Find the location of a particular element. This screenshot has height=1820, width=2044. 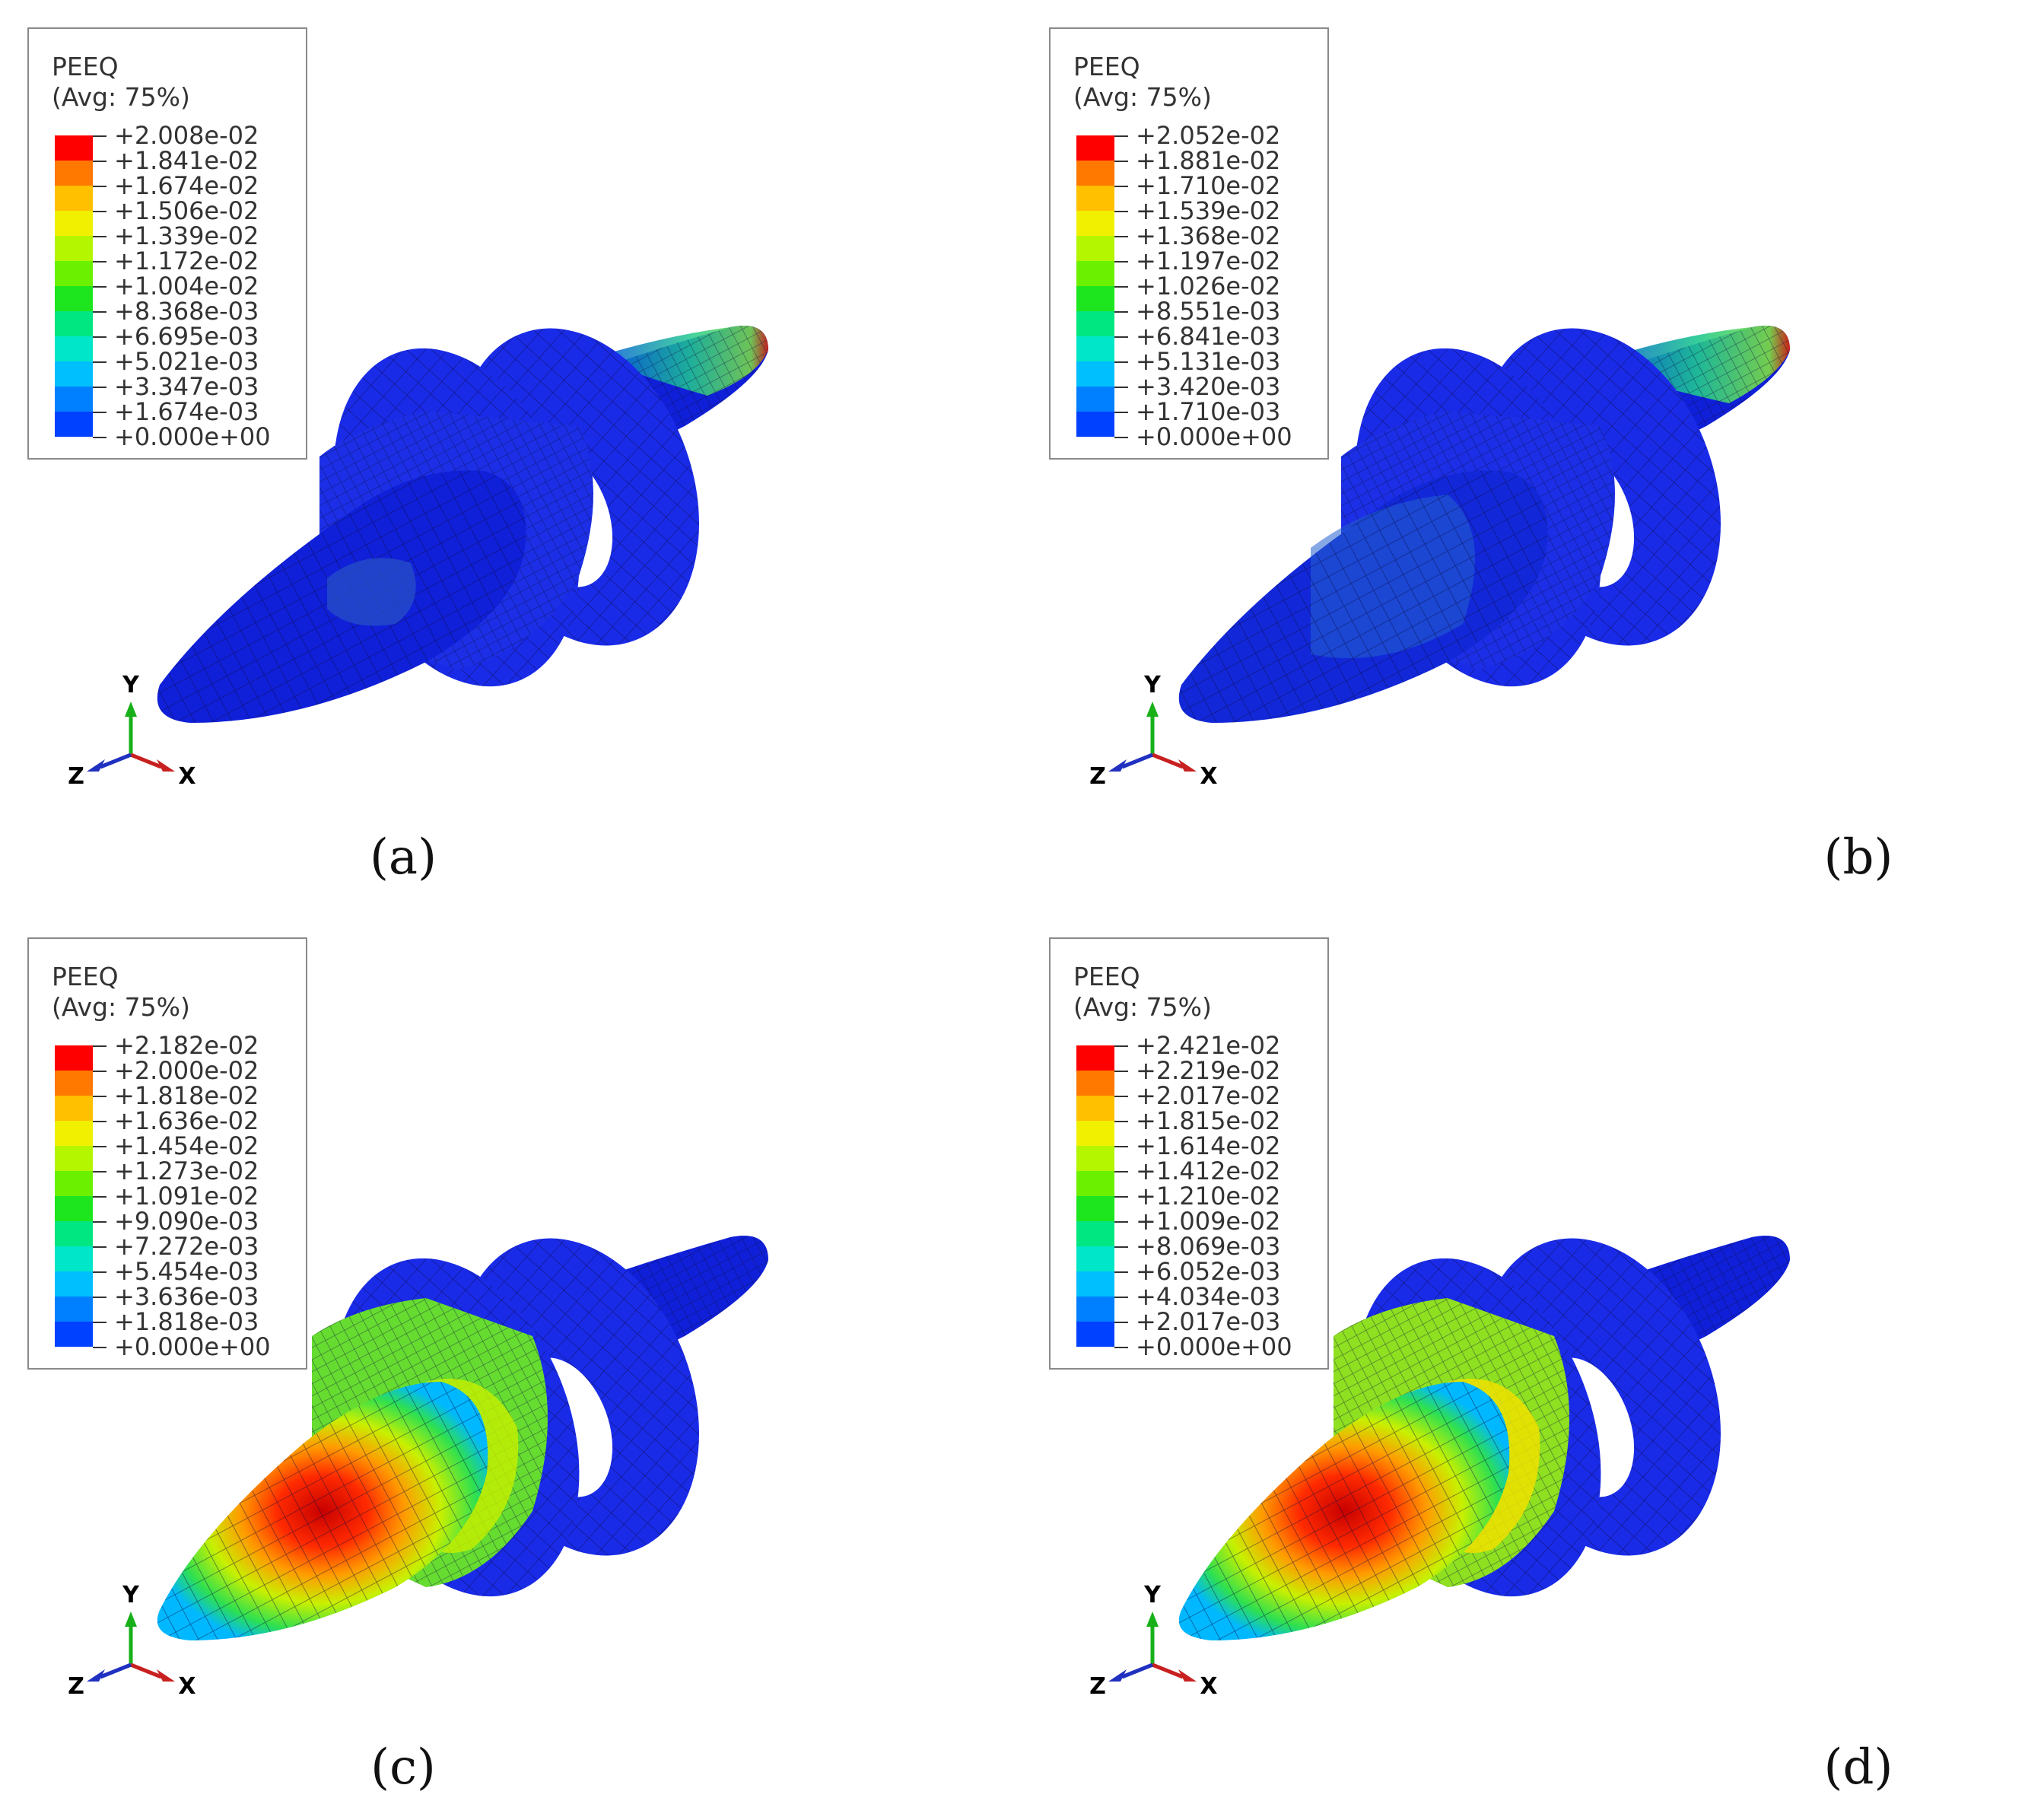

legend-value: +5.454e-03 is located at coordinates (186, 1271).